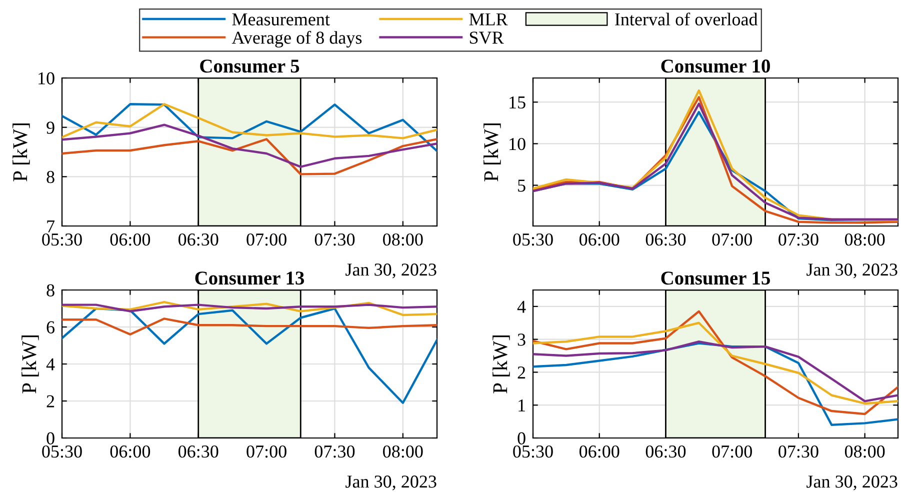 Image resolution: width=901 pixels, height=493 pixels. I want to click on legend-label: Average of 8 days, so click(297, 39).